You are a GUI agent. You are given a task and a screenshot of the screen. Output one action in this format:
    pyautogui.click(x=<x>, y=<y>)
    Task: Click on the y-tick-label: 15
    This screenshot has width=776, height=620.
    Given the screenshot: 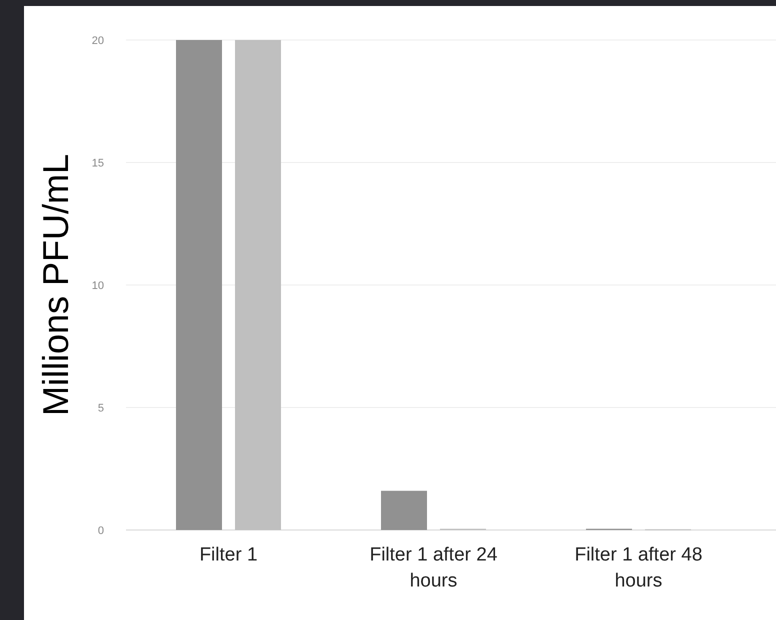 What is the action you would take?
    pyautogui.click(x=98, y=163)
    